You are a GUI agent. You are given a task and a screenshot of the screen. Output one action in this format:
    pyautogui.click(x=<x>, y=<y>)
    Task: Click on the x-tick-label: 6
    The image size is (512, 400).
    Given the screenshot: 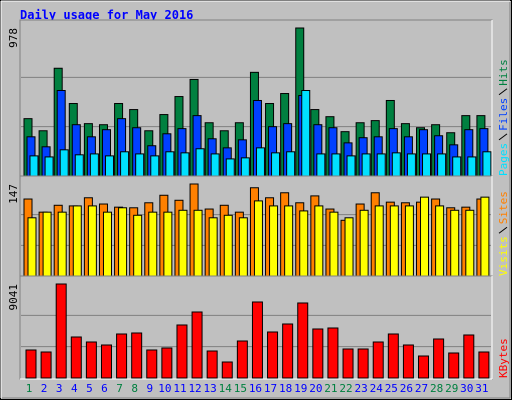 What is the action you would take?
    pyautogui.click(x=104, y=388)
    